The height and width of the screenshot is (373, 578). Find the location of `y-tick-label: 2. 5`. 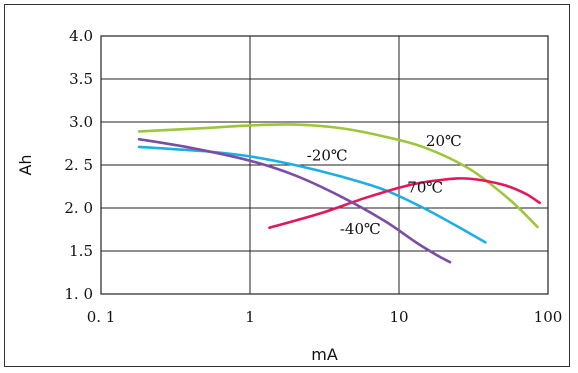

y-tick-label: 2. 5 is located at coordinates (78, 165).